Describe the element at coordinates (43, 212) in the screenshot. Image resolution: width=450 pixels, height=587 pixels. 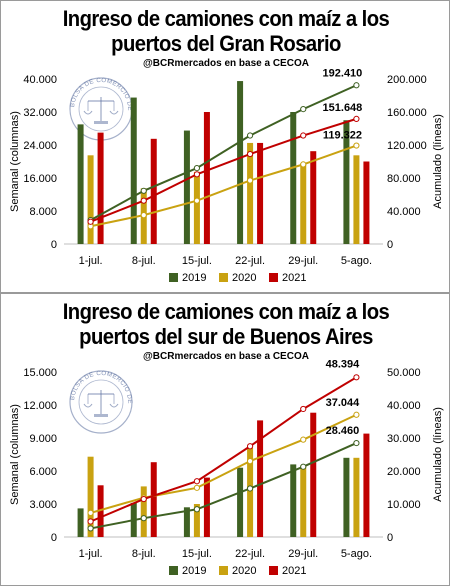
I see `y-tick-label: 8.000` at that location.